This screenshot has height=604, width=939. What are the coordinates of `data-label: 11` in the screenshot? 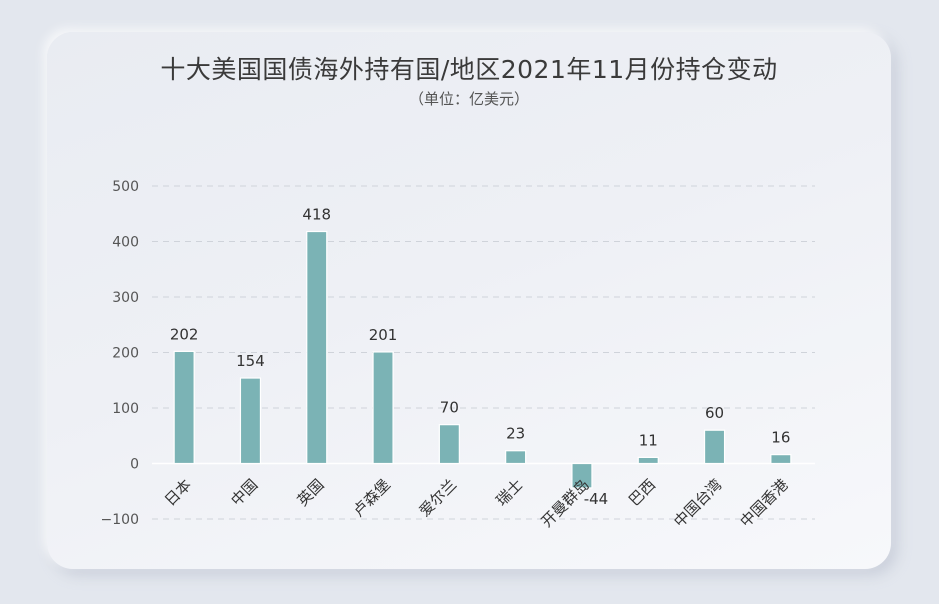 It's located at (648, 440).